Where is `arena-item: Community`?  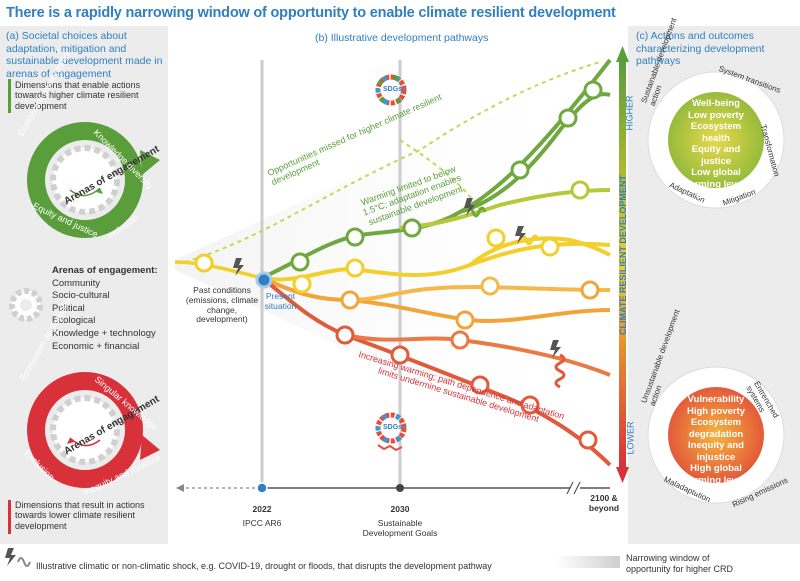
arena-item: Community is located at coordinates (76, 283).